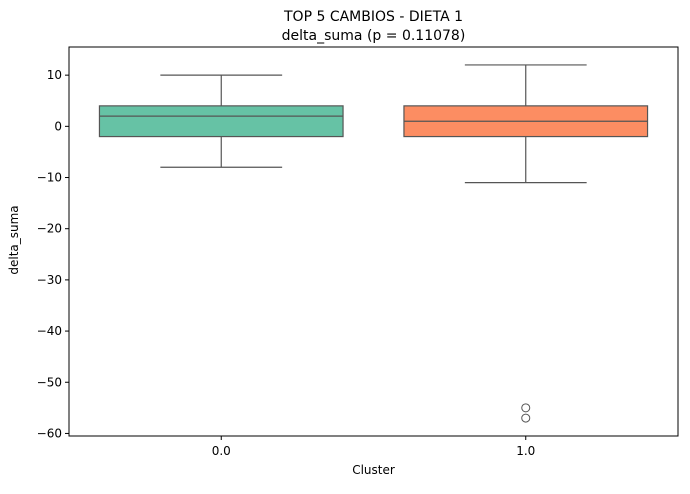  I want to click on y-tick-label: −30, so click(49, 280).